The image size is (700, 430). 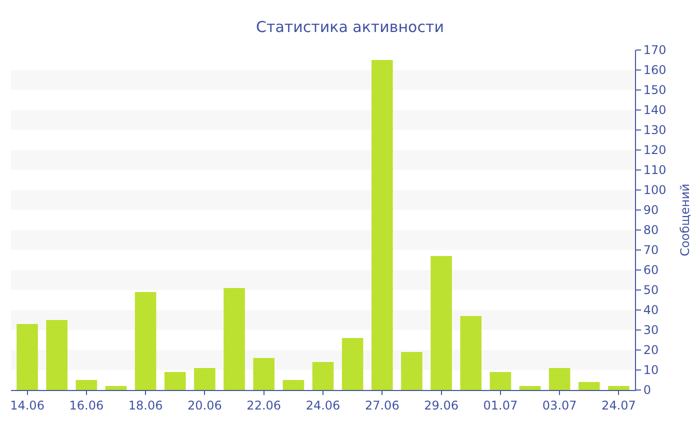 What do you see at coordinates (27, 405) in the screenshot?
I see `x-tick-label: 14.06` at bounding box center [27, 405].